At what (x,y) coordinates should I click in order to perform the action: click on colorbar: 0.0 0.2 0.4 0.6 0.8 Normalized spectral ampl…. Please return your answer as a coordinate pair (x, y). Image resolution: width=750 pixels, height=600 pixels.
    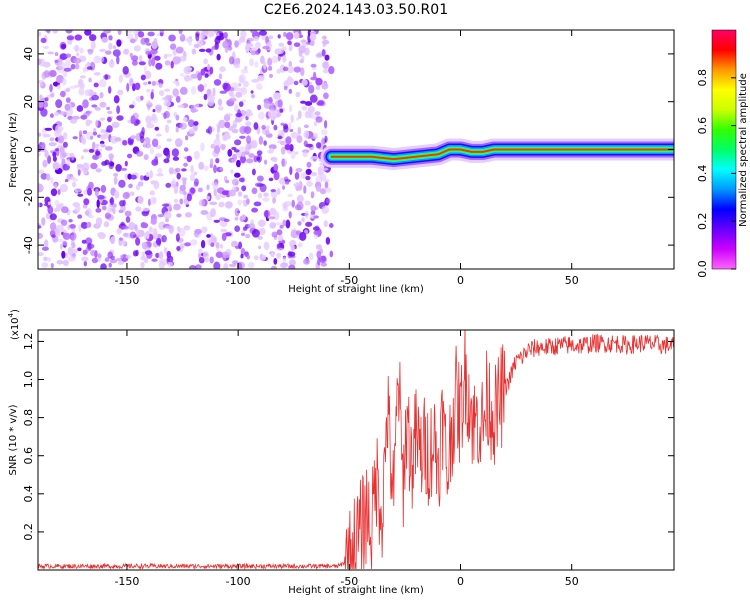
    Looking at the image, I should click on (722, 153).